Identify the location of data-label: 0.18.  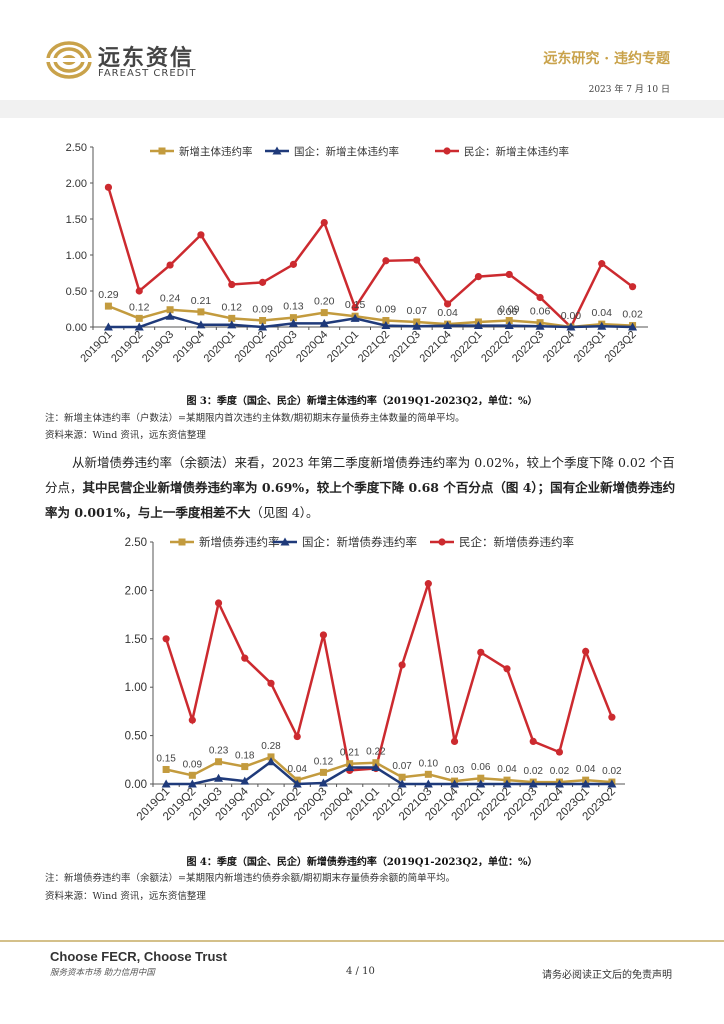
(245, 756).